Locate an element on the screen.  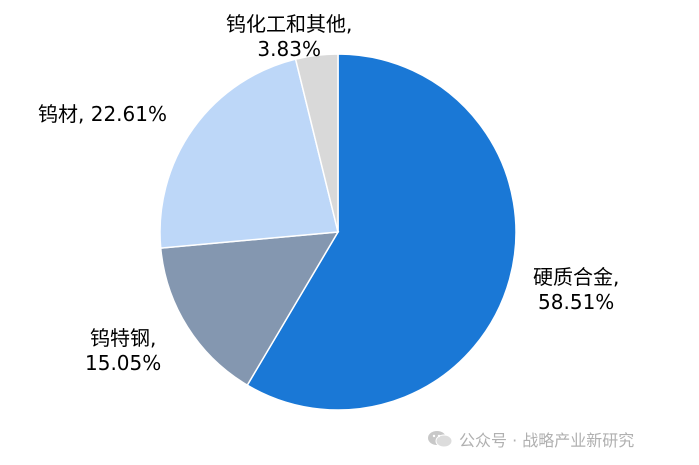
slice-tungsten-material is located at coordinates (249, 153).